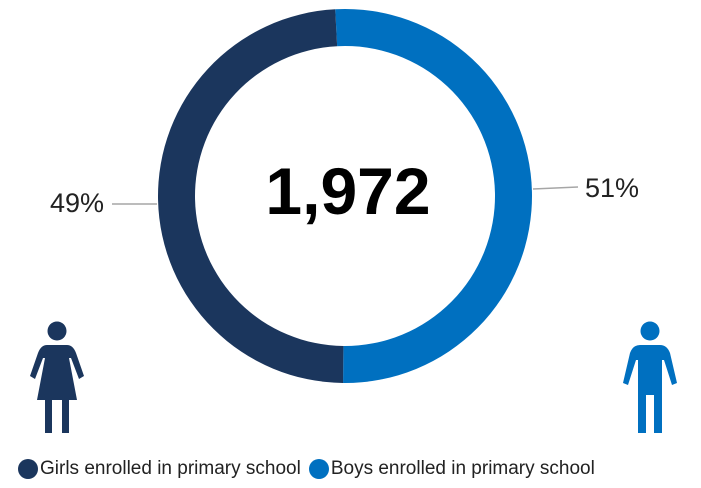 This screenshot has height=488, width=701. Describe the element at coordinates (650, 377) in the screenshot. I see `boy-icon` at that location.